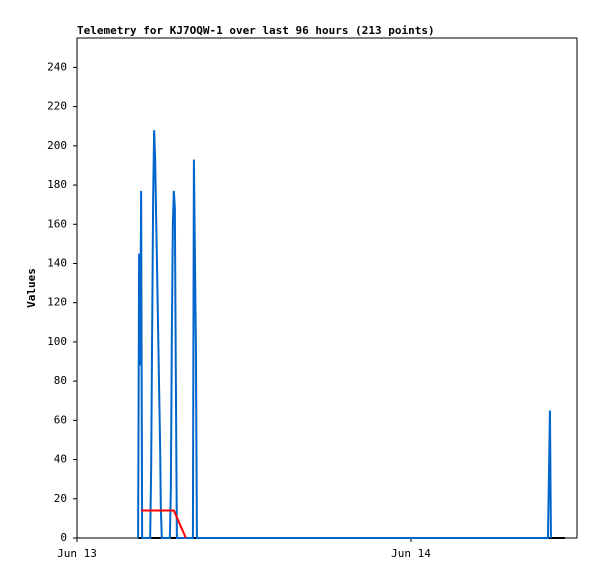  Describe the element at coordinates (57, 223) in the screenshot. I see `y-tick-label: 160` at that location.